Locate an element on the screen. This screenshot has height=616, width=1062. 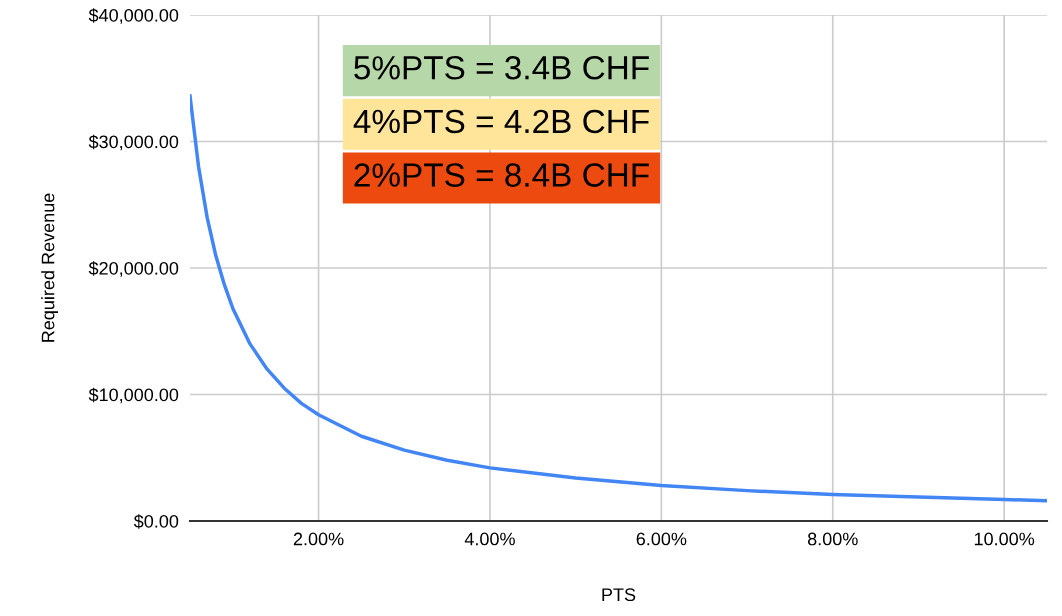
annotation: 4%PTS = 4.2B CHF is located at coordinates (501, 121).